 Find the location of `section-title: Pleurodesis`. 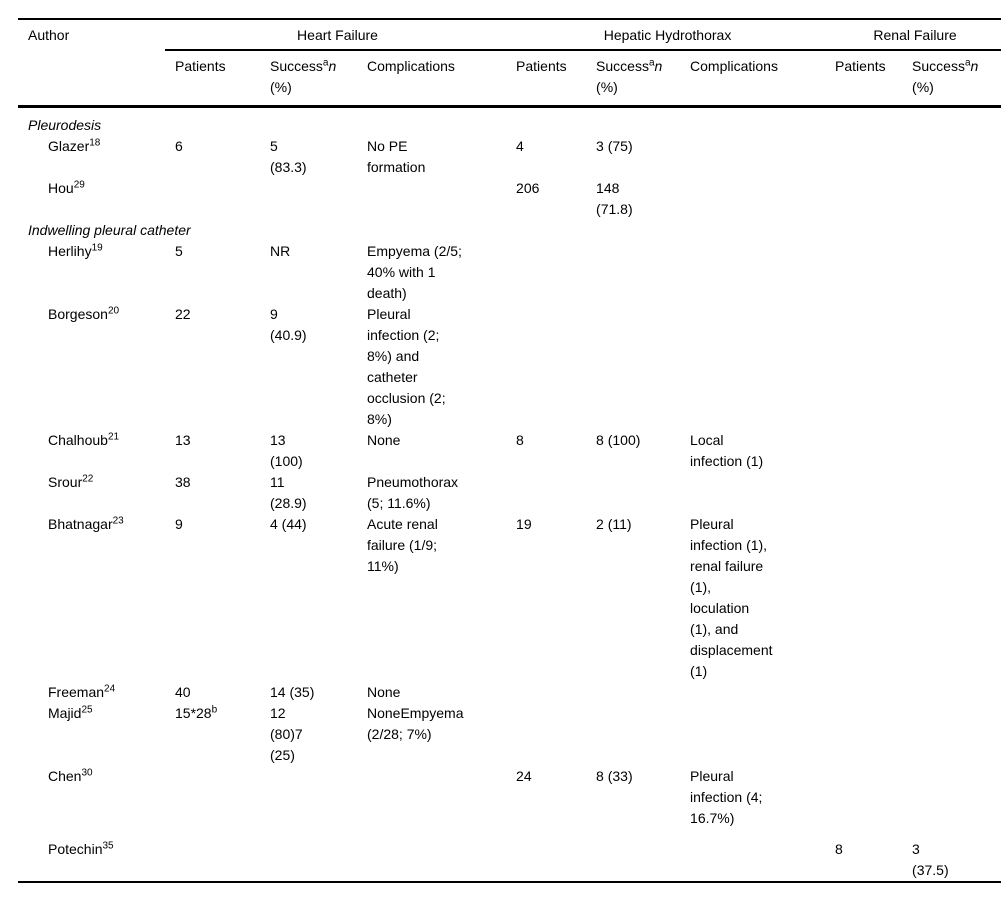

section-title: Pleurodesis is located at coordinates (65, 125).